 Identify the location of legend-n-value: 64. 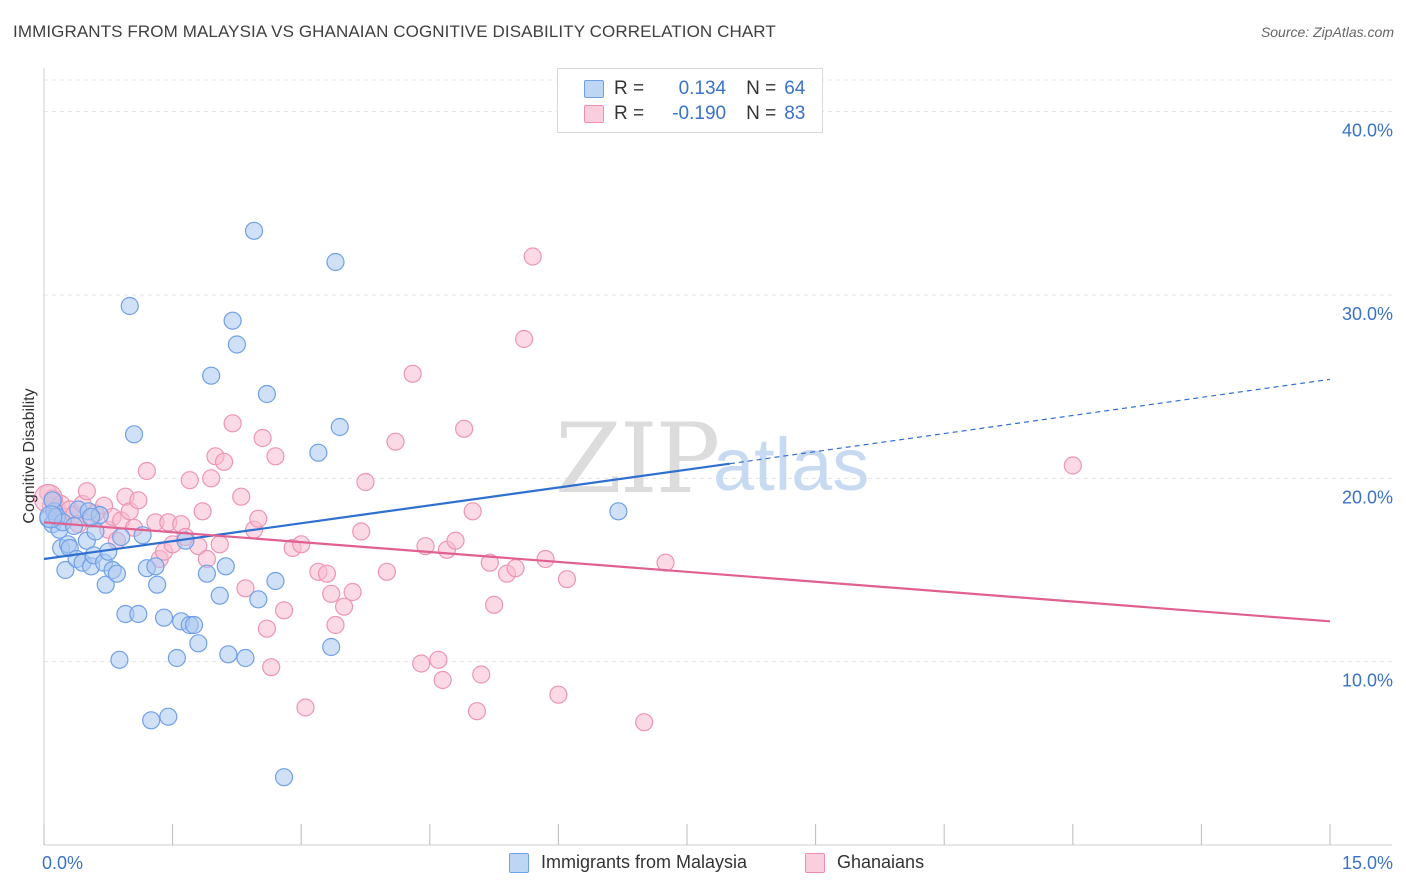
(795, 88).